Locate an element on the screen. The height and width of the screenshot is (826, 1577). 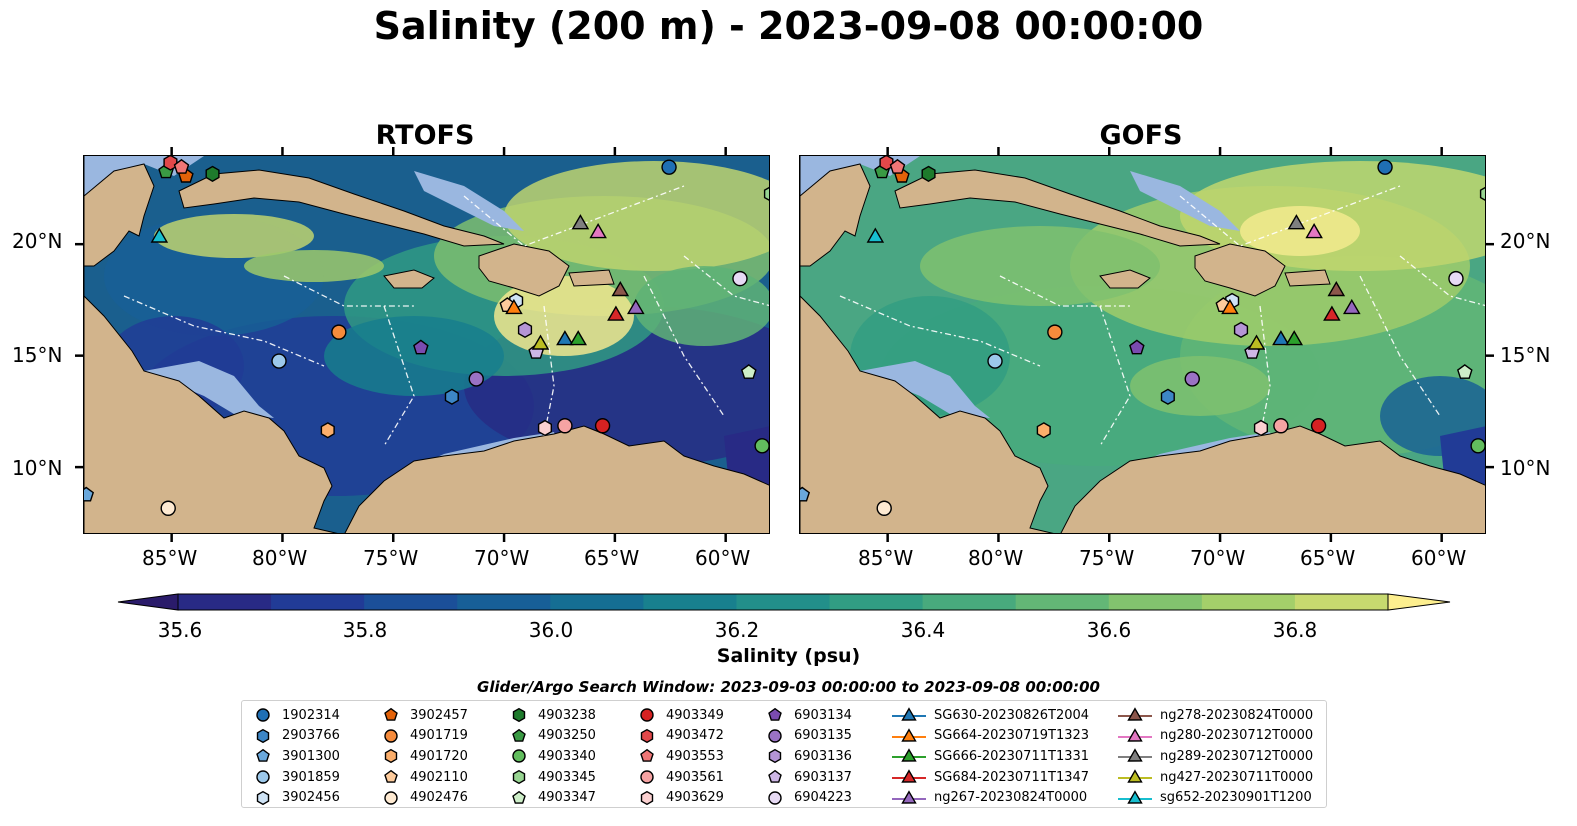
legend-item: 3902456 is located at coordinates (296, 797).